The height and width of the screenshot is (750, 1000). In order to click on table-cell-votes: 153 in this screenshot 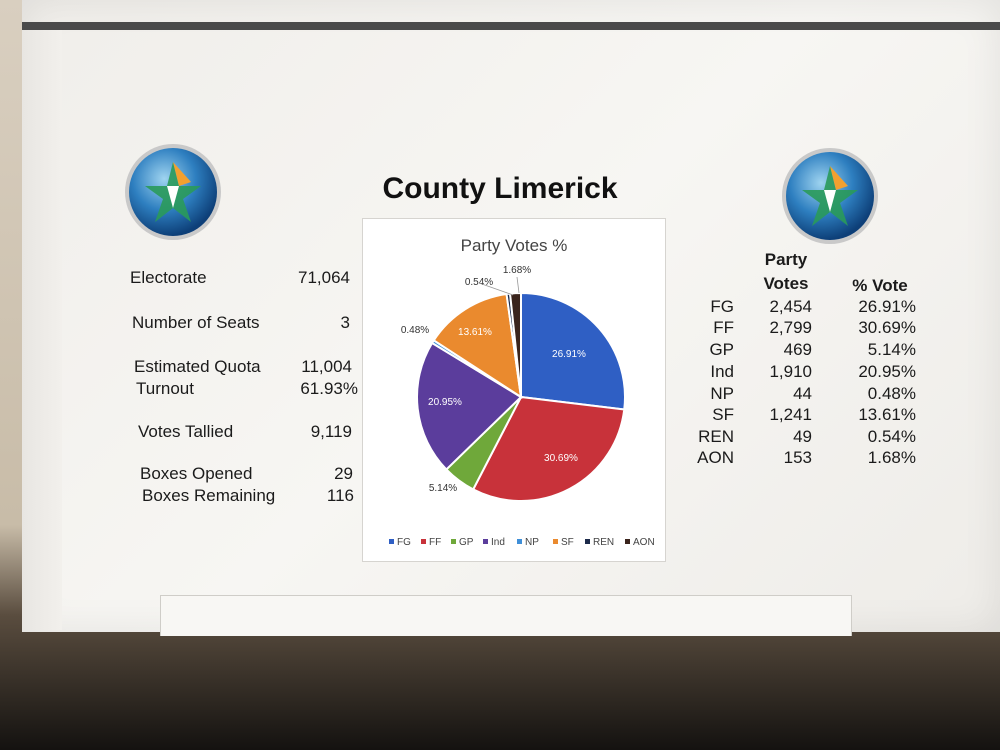, I will do `click(797, 457)`.